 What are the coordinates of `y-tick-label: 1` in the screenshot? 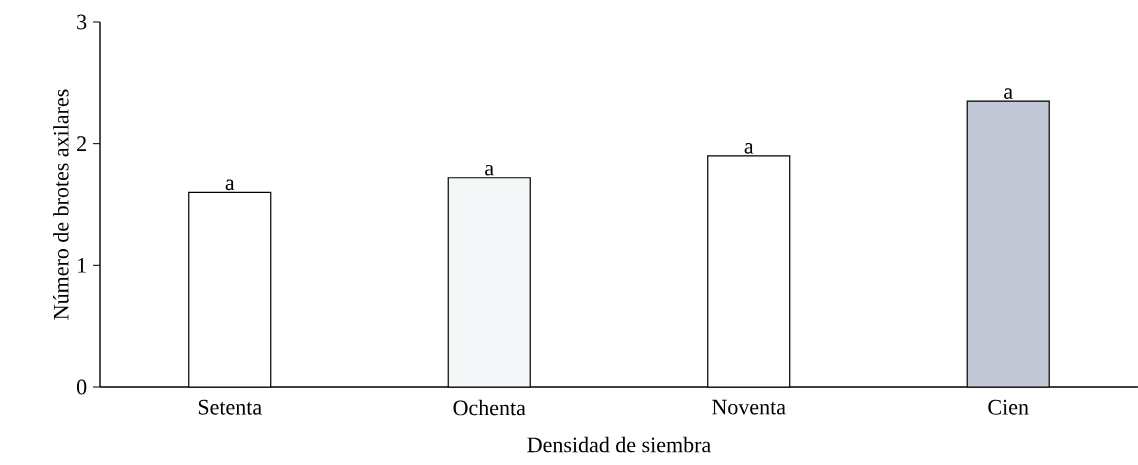 It's located at (82, 265).